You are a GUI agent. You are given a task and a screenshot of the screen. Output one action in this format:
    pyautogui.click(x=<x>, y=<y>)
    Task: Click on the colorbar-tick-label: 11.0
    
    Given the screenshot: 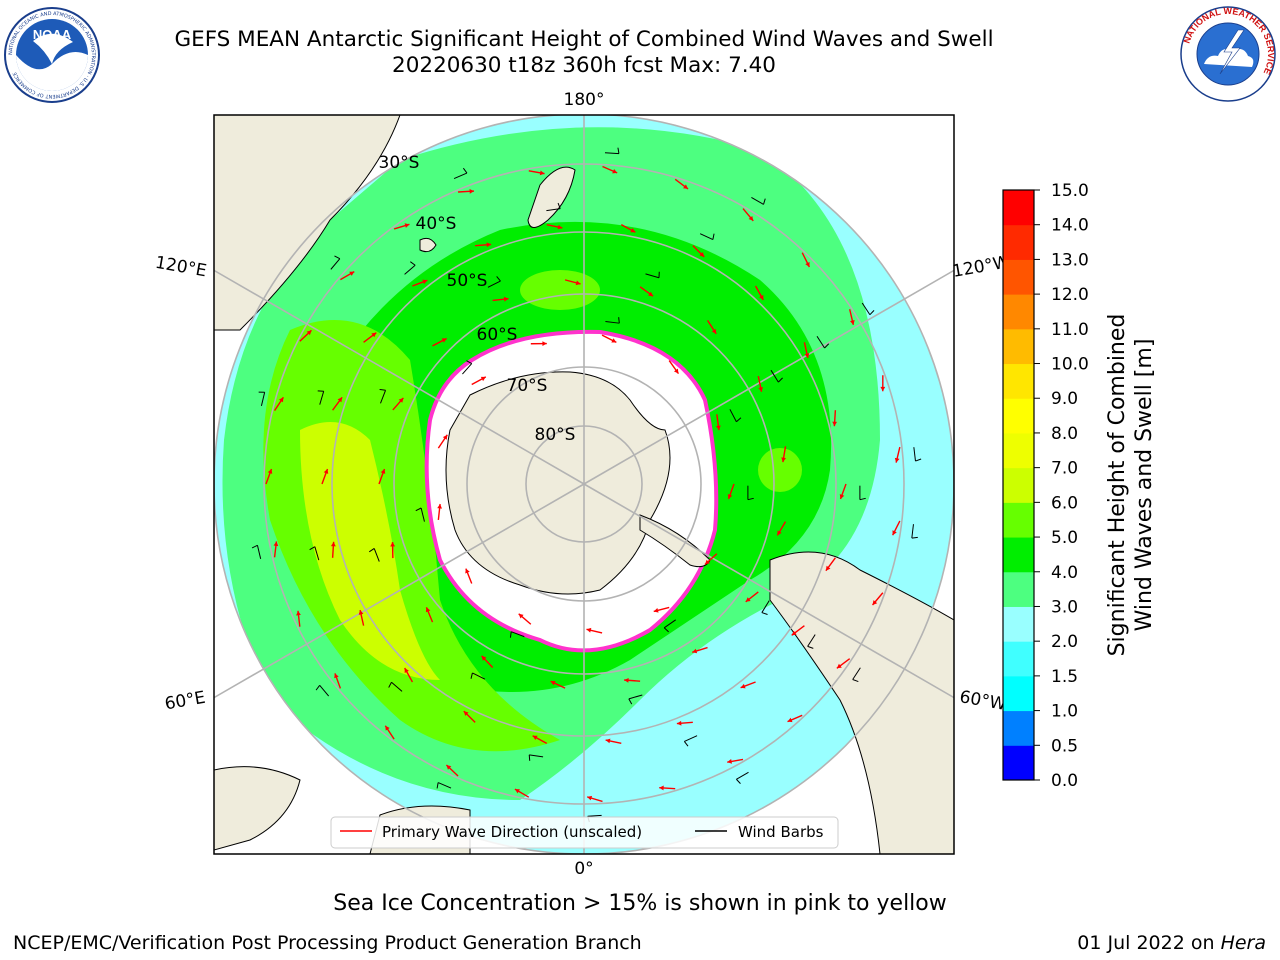 What is the action you would take?
    pyautogui.click(x=1070, y=330)
    